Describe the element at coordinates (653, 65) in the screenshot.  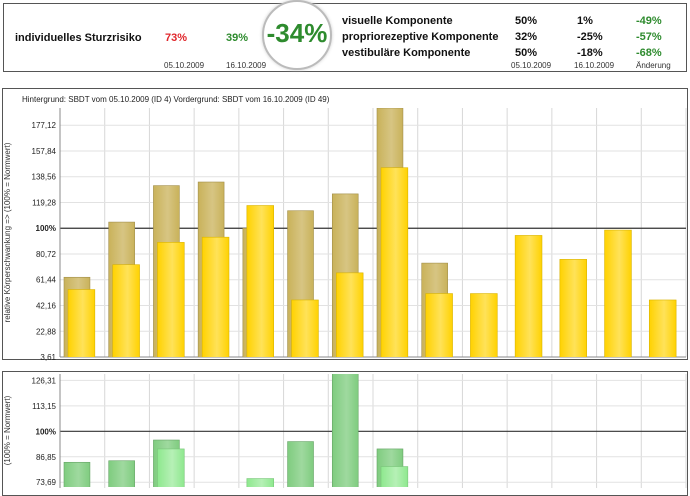
I see `change-label: Änderung` at that location.